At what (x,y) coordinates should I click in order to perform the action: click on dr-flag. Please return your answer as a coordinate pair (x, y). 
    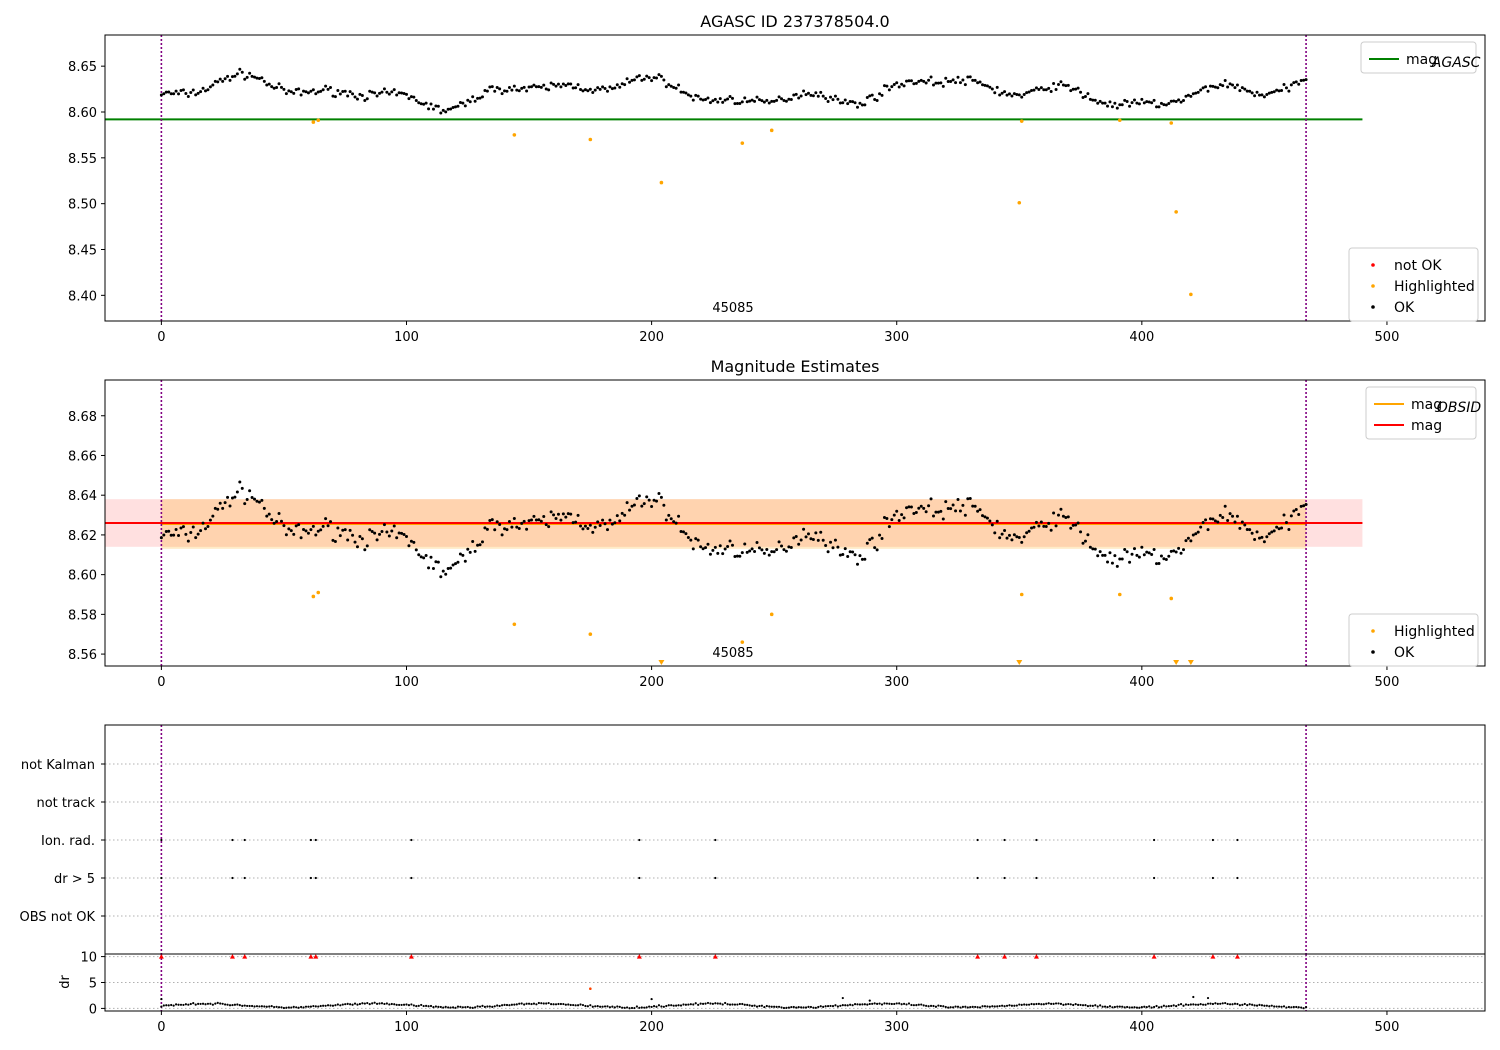
    Looking at the image, I should click on (1004, 878).